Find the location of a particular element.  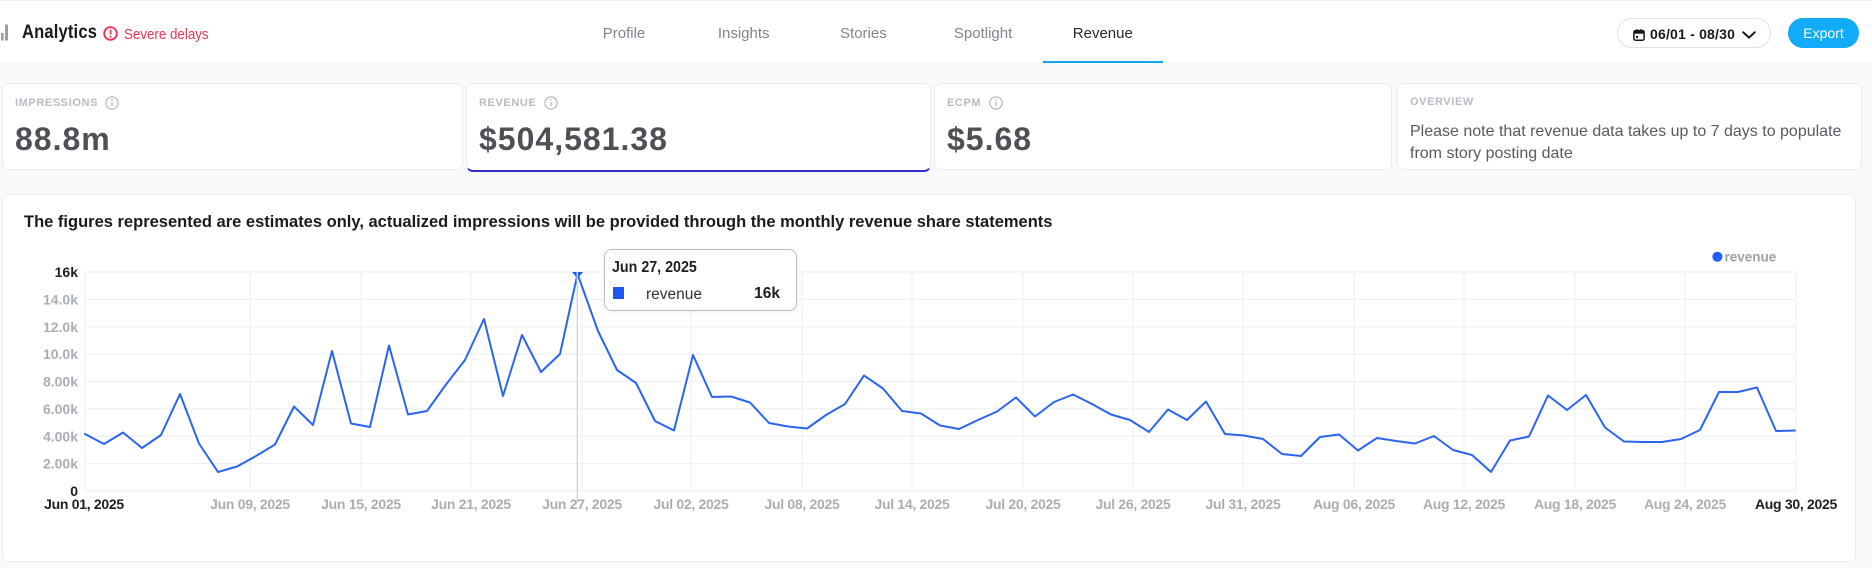

svg-text: Jun 09, 2025 is located at coordinates (250, 504).